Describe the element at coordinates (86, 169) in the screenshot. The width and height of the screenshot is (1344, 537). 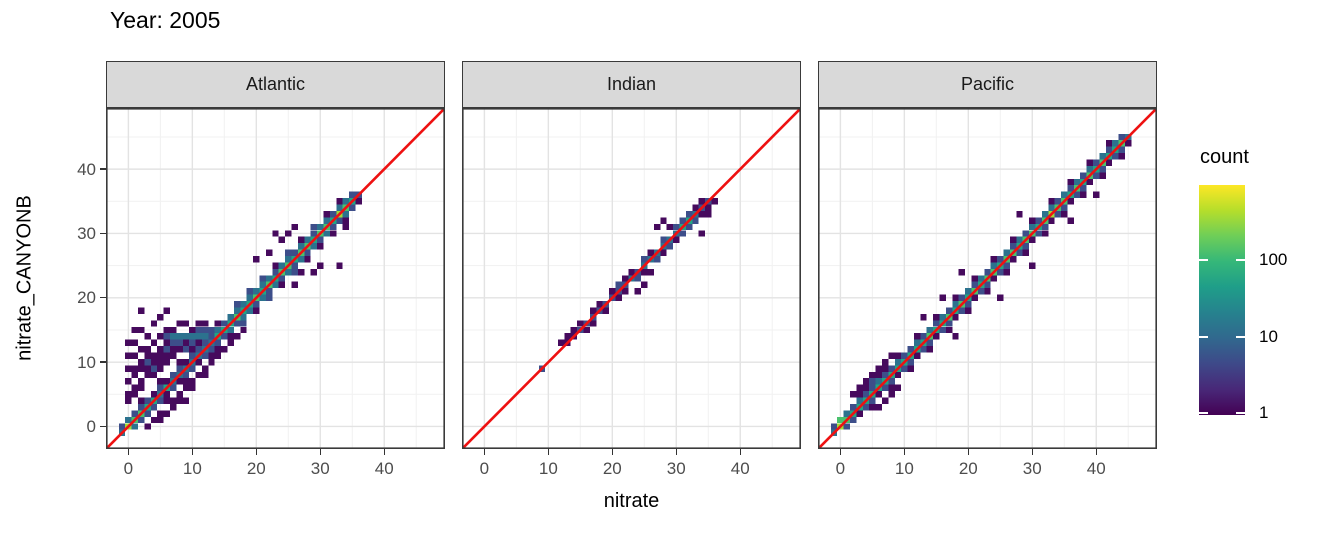
I see `y-tick-label: 40` at that location.